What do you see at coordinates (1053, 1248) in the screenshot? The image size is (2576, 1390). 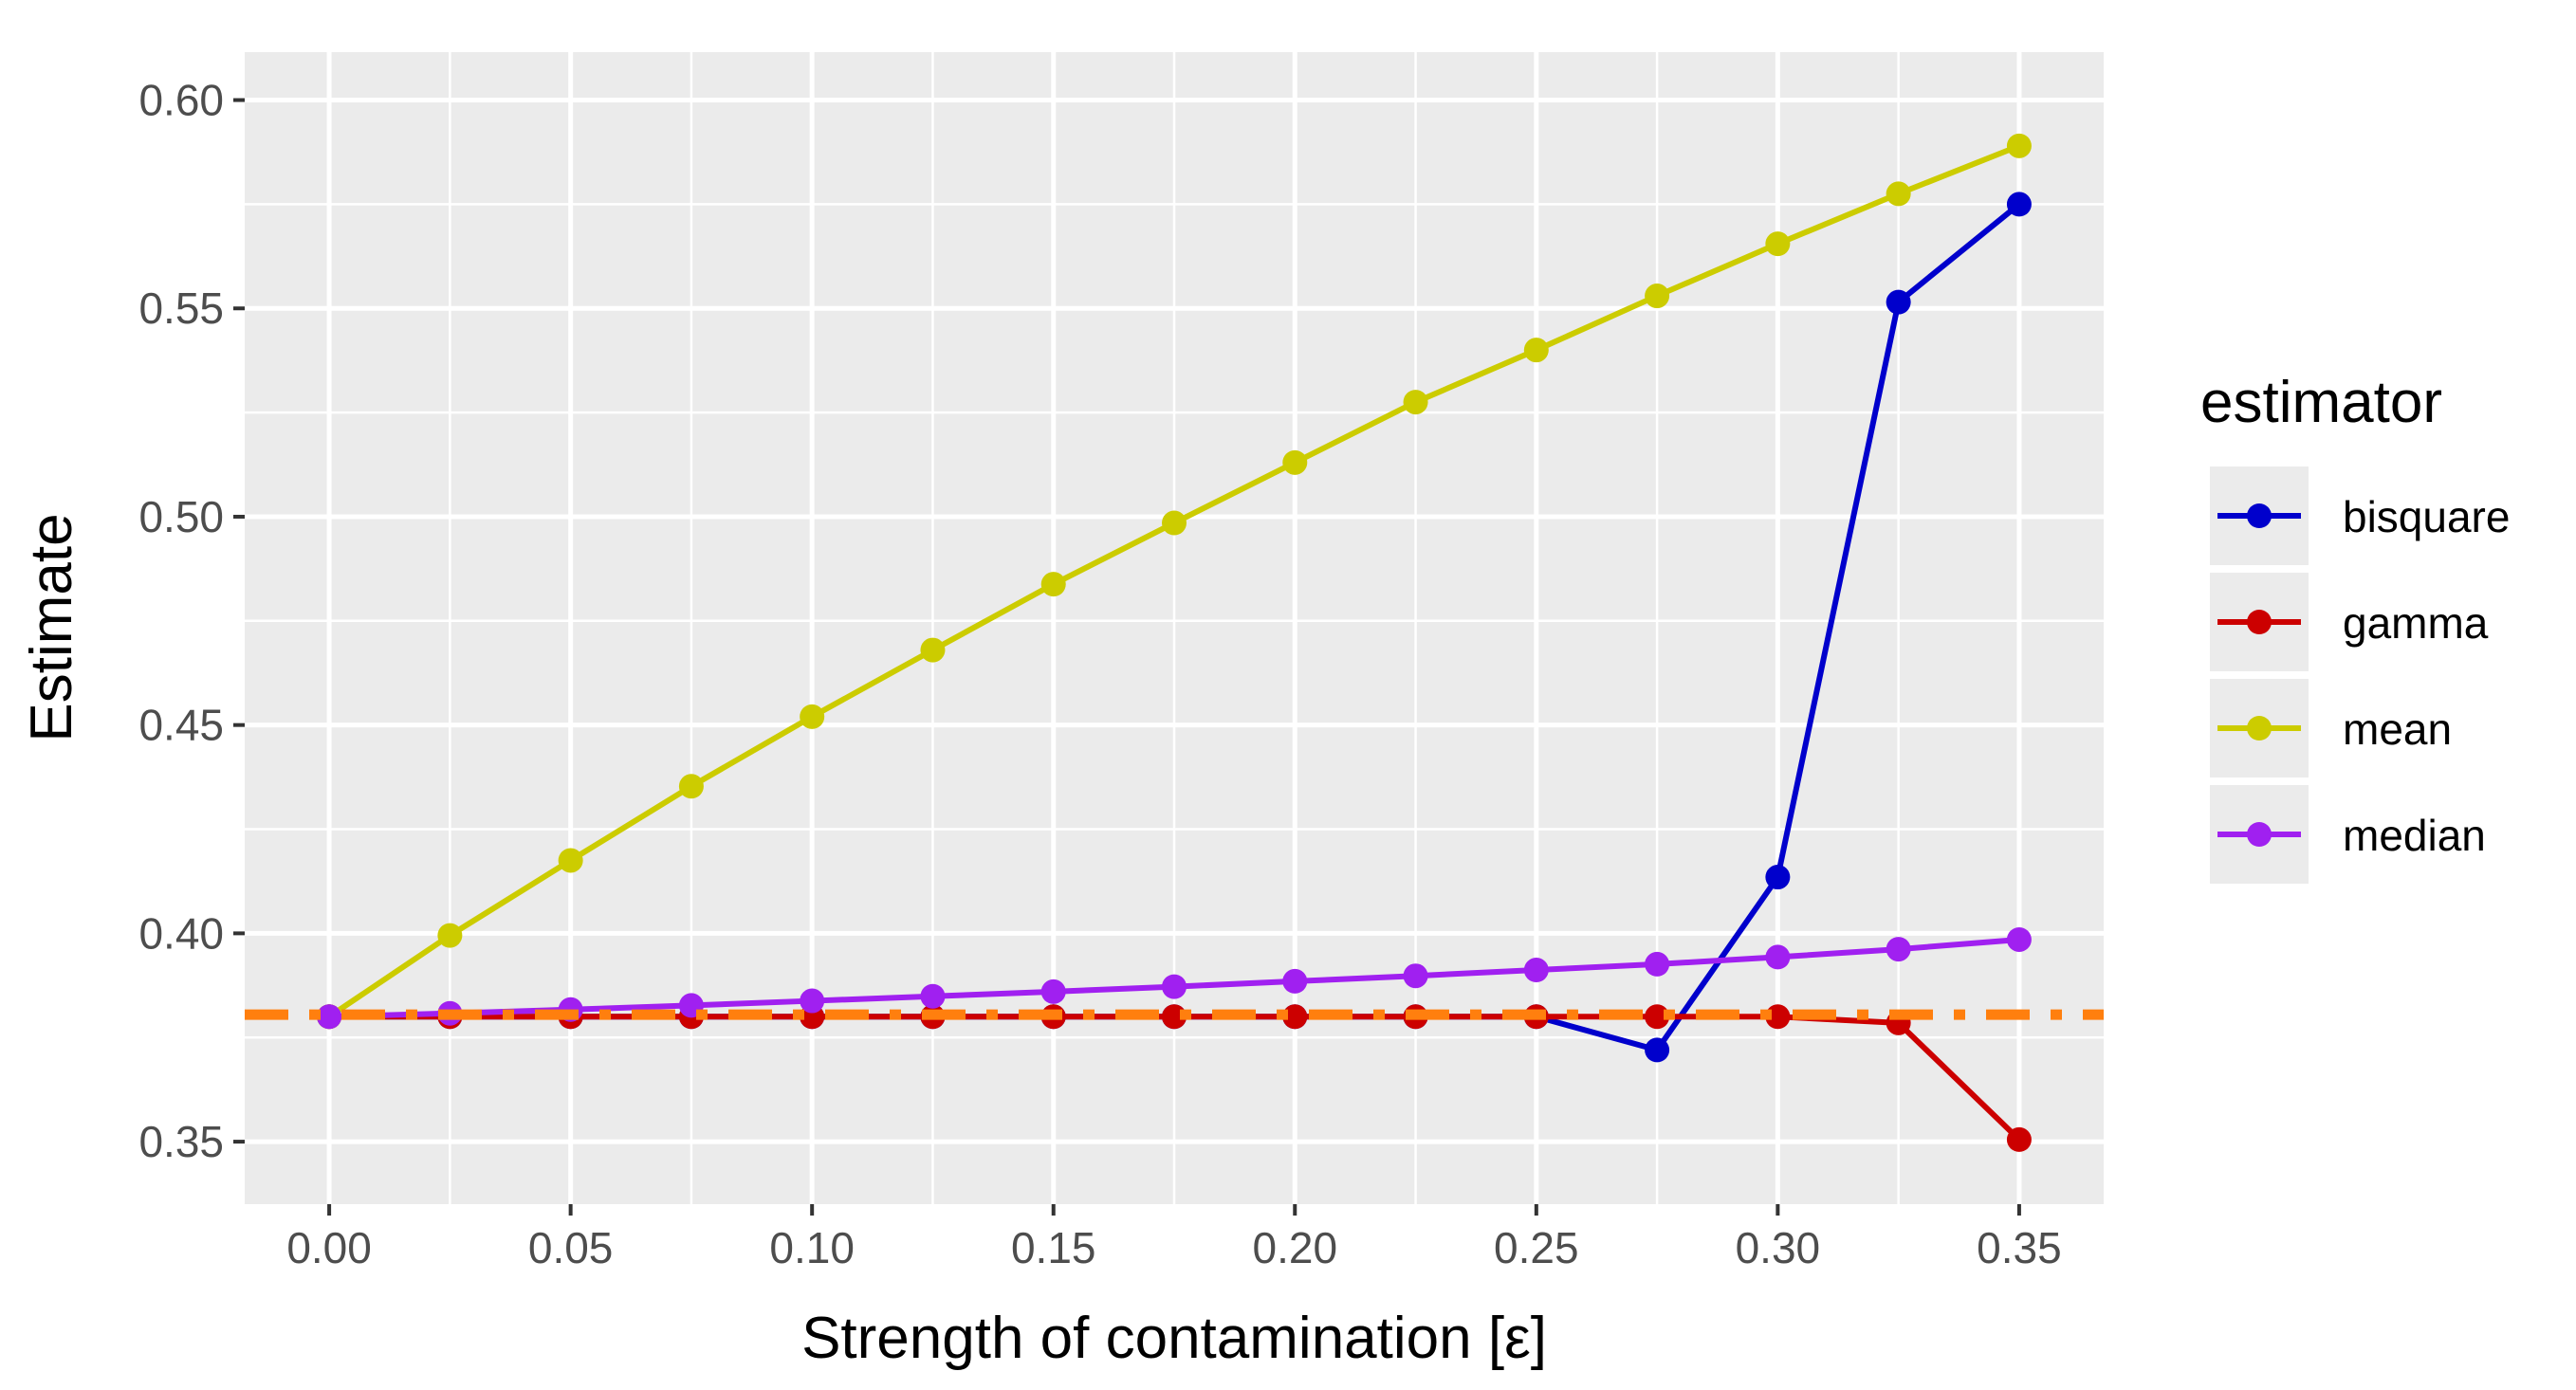 I see `x-tick-label: 0.15` at bounding box center [1053, 1248].